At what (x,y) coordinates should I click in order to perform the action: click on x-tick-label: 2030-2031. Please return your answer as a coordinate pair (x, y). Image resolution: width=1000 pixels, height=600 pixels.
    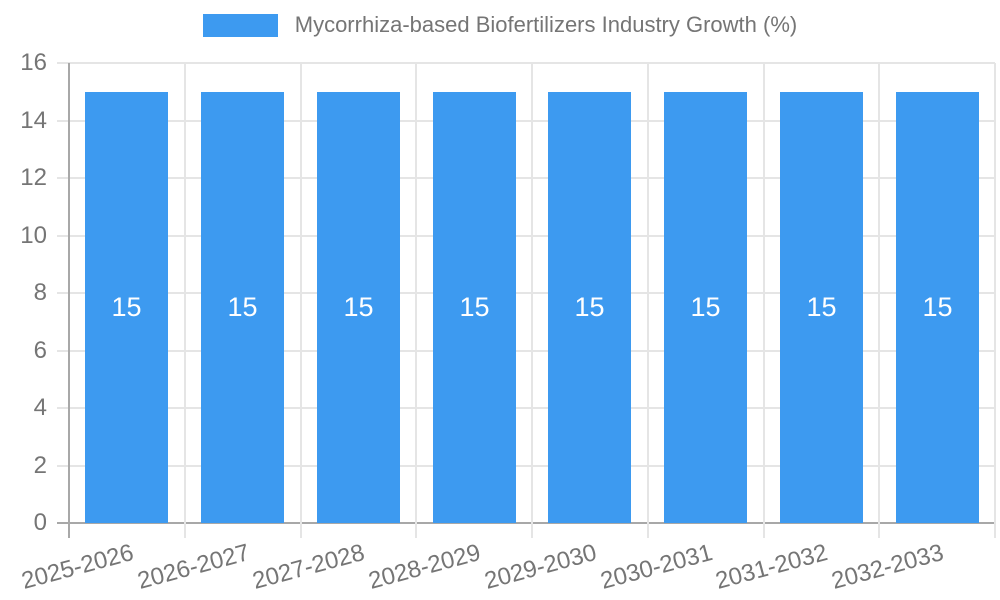
    Looking at the image, I should click on (656, 567).